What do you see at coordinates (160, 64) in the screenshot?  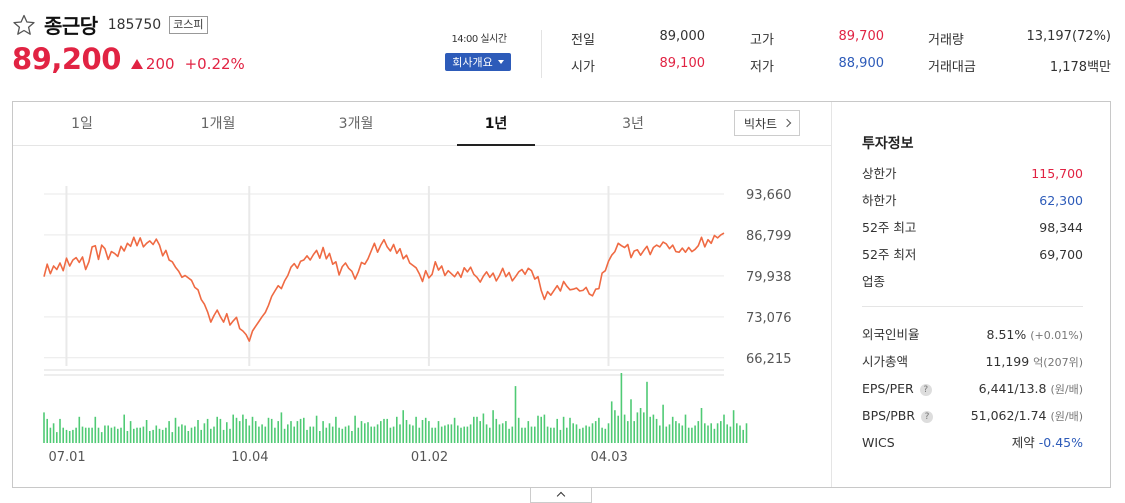 I see `price-change: 200` at bounding box center [160, 64].